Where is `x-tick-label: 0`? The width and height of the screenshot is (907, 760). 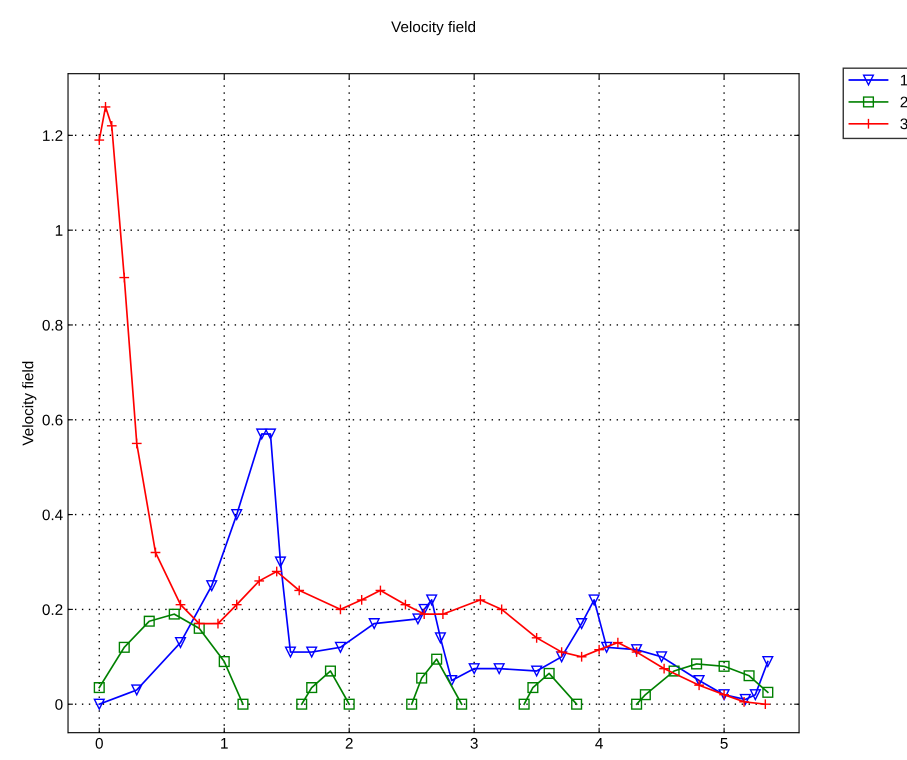 x-tick-label: 0 is located at coordinates (99, 743).